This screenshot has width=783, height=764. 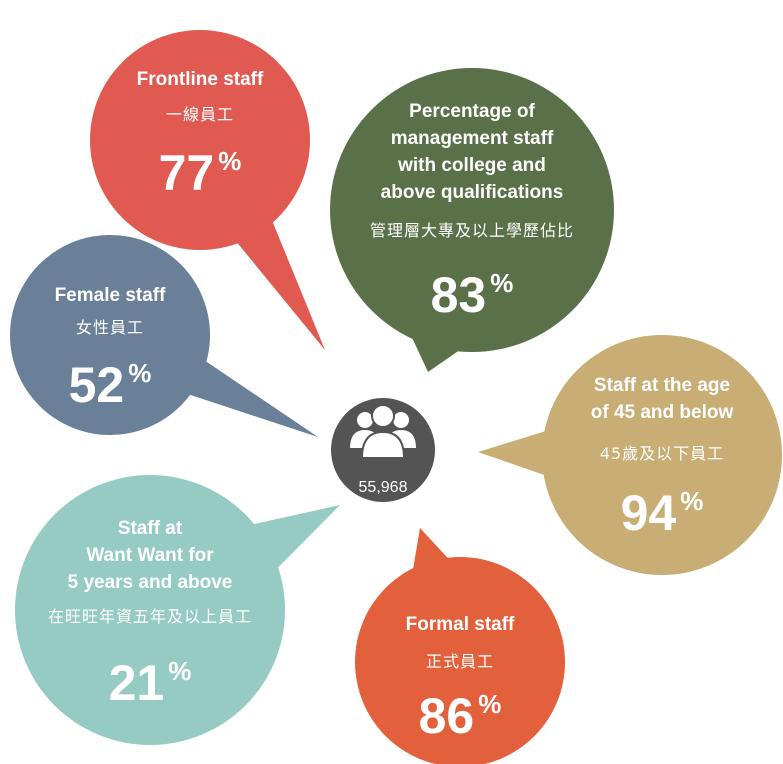 I want to click on value-number: 86, so click(x=447, y=716).